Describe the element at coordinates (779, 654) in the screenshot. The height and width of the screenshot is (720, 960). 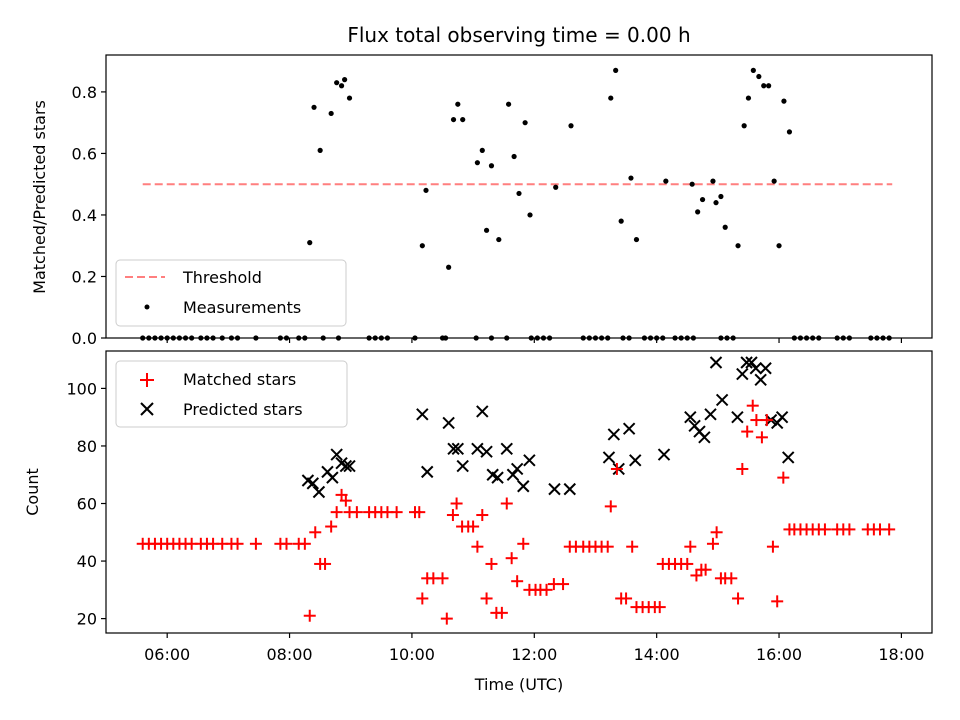
I see `bottom-x-tick-label: 16:00` at that location.